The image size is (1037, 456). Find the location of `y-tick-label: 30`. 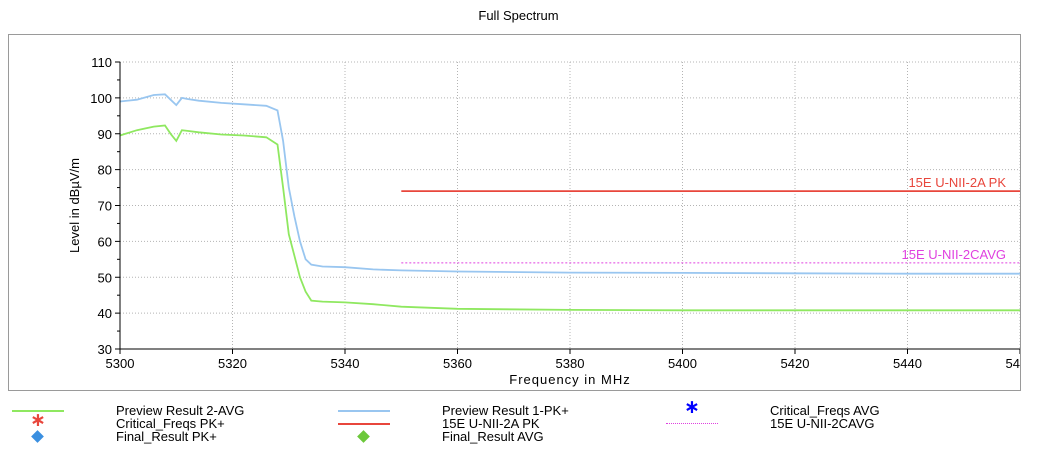

y-tick-label: 30 is located at coordinates (105, 349).